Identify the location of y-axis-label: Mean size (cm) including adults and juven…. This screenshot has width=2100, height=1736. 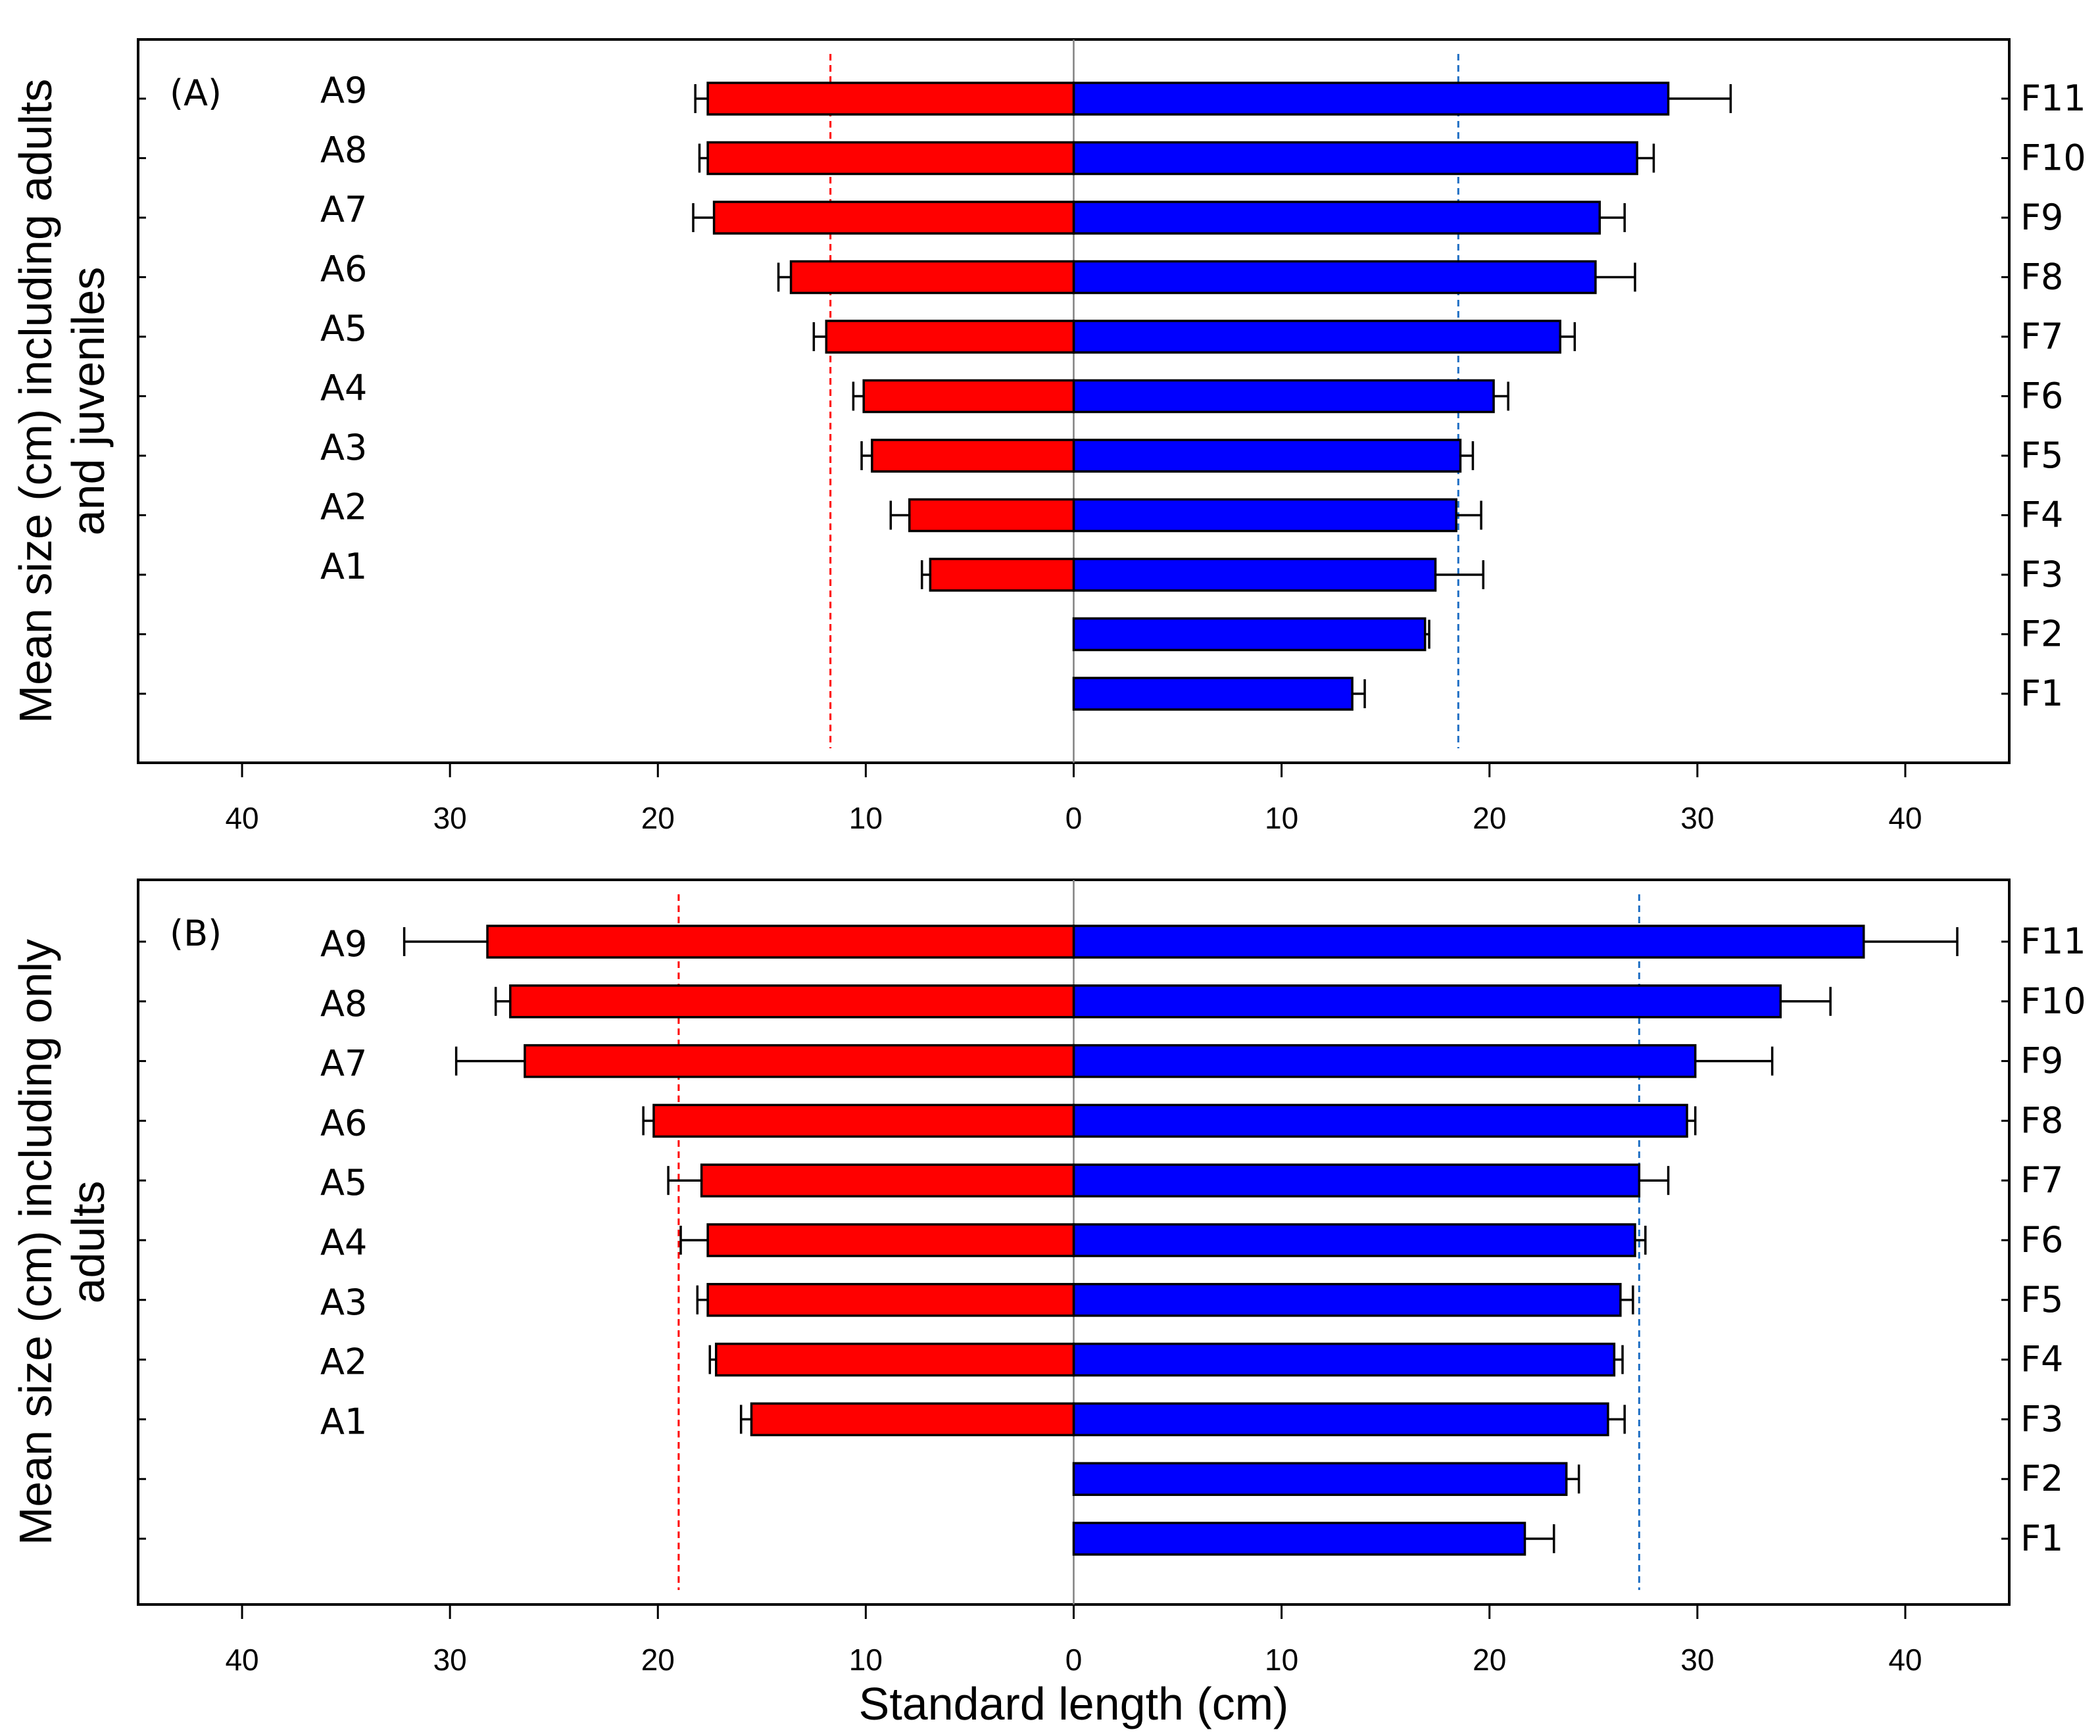
(62, 401).